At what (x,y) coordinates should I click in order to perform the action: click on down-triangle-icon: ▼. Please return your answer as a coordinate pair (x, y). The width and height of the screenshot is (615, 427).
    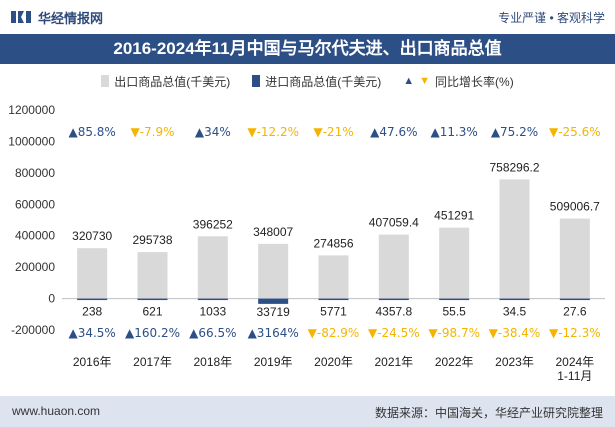
    Looking at the image, I should click on (425, 81).